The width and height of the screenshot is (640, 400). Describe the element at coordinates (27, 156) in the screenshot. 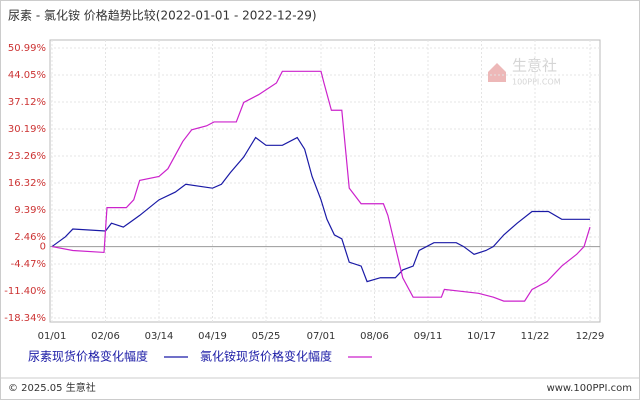

I see `y-tick-label: 23.26%` at that location.